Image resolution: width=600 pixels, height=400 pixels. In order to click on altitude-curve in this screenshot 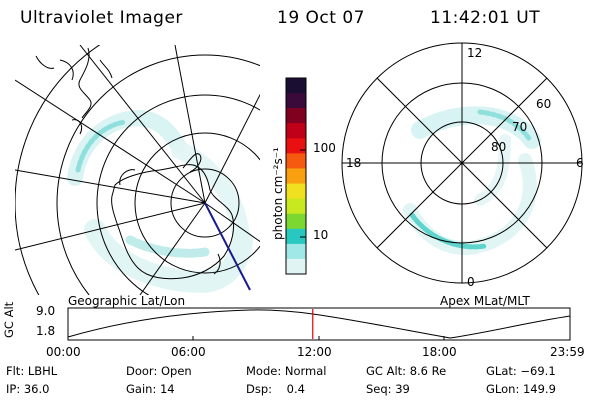, I will do `click(319, 324)`.